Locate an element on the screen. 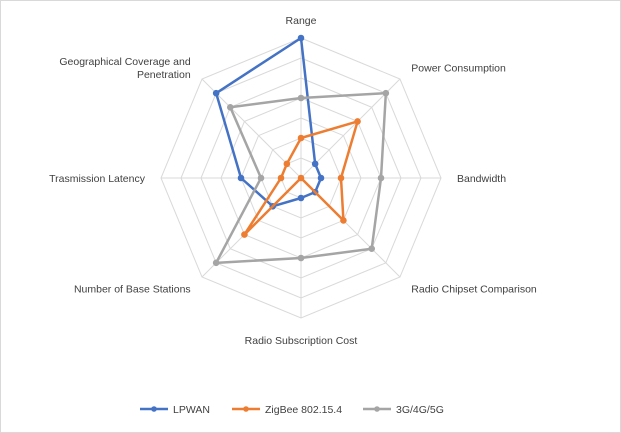 The height and width of the screenshot is (433, 621). axis-label-line: Number of Base Stations is located at coordinates (132, 289).